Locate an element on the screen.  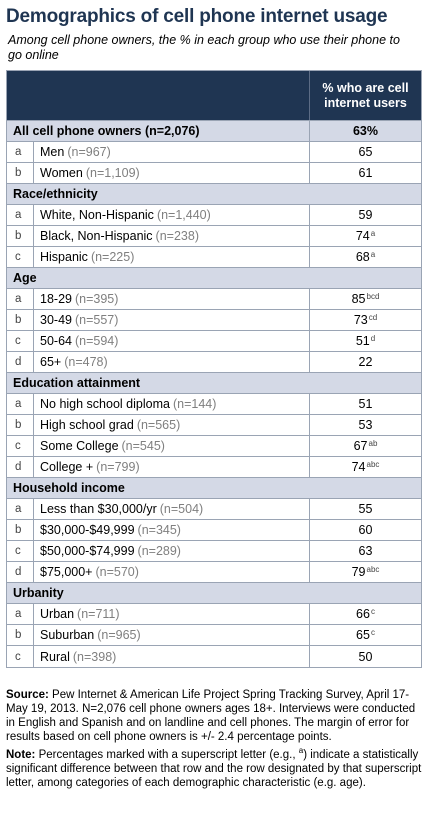
row-sample-size: (n=545) is located at coordinates (143, 446).